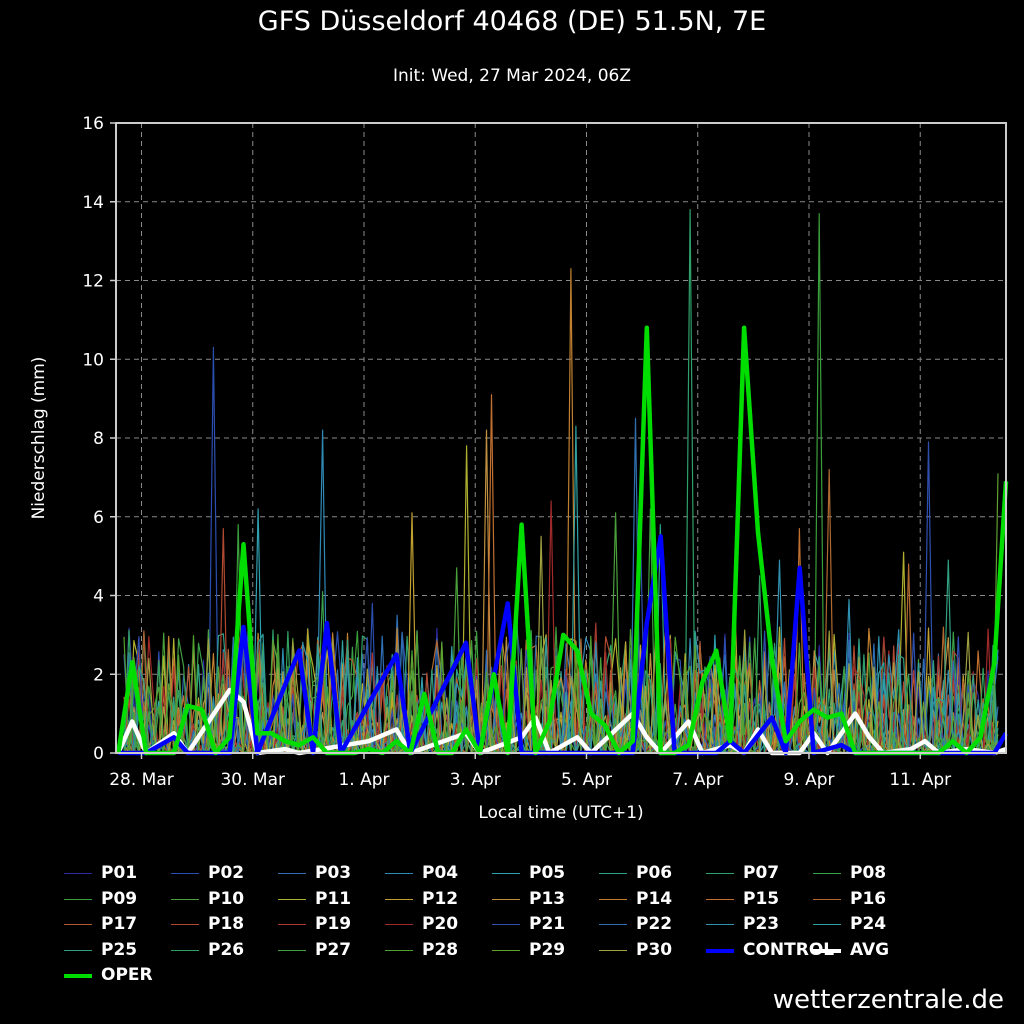  I want to click on legend-label: P02, so click(226, 873).